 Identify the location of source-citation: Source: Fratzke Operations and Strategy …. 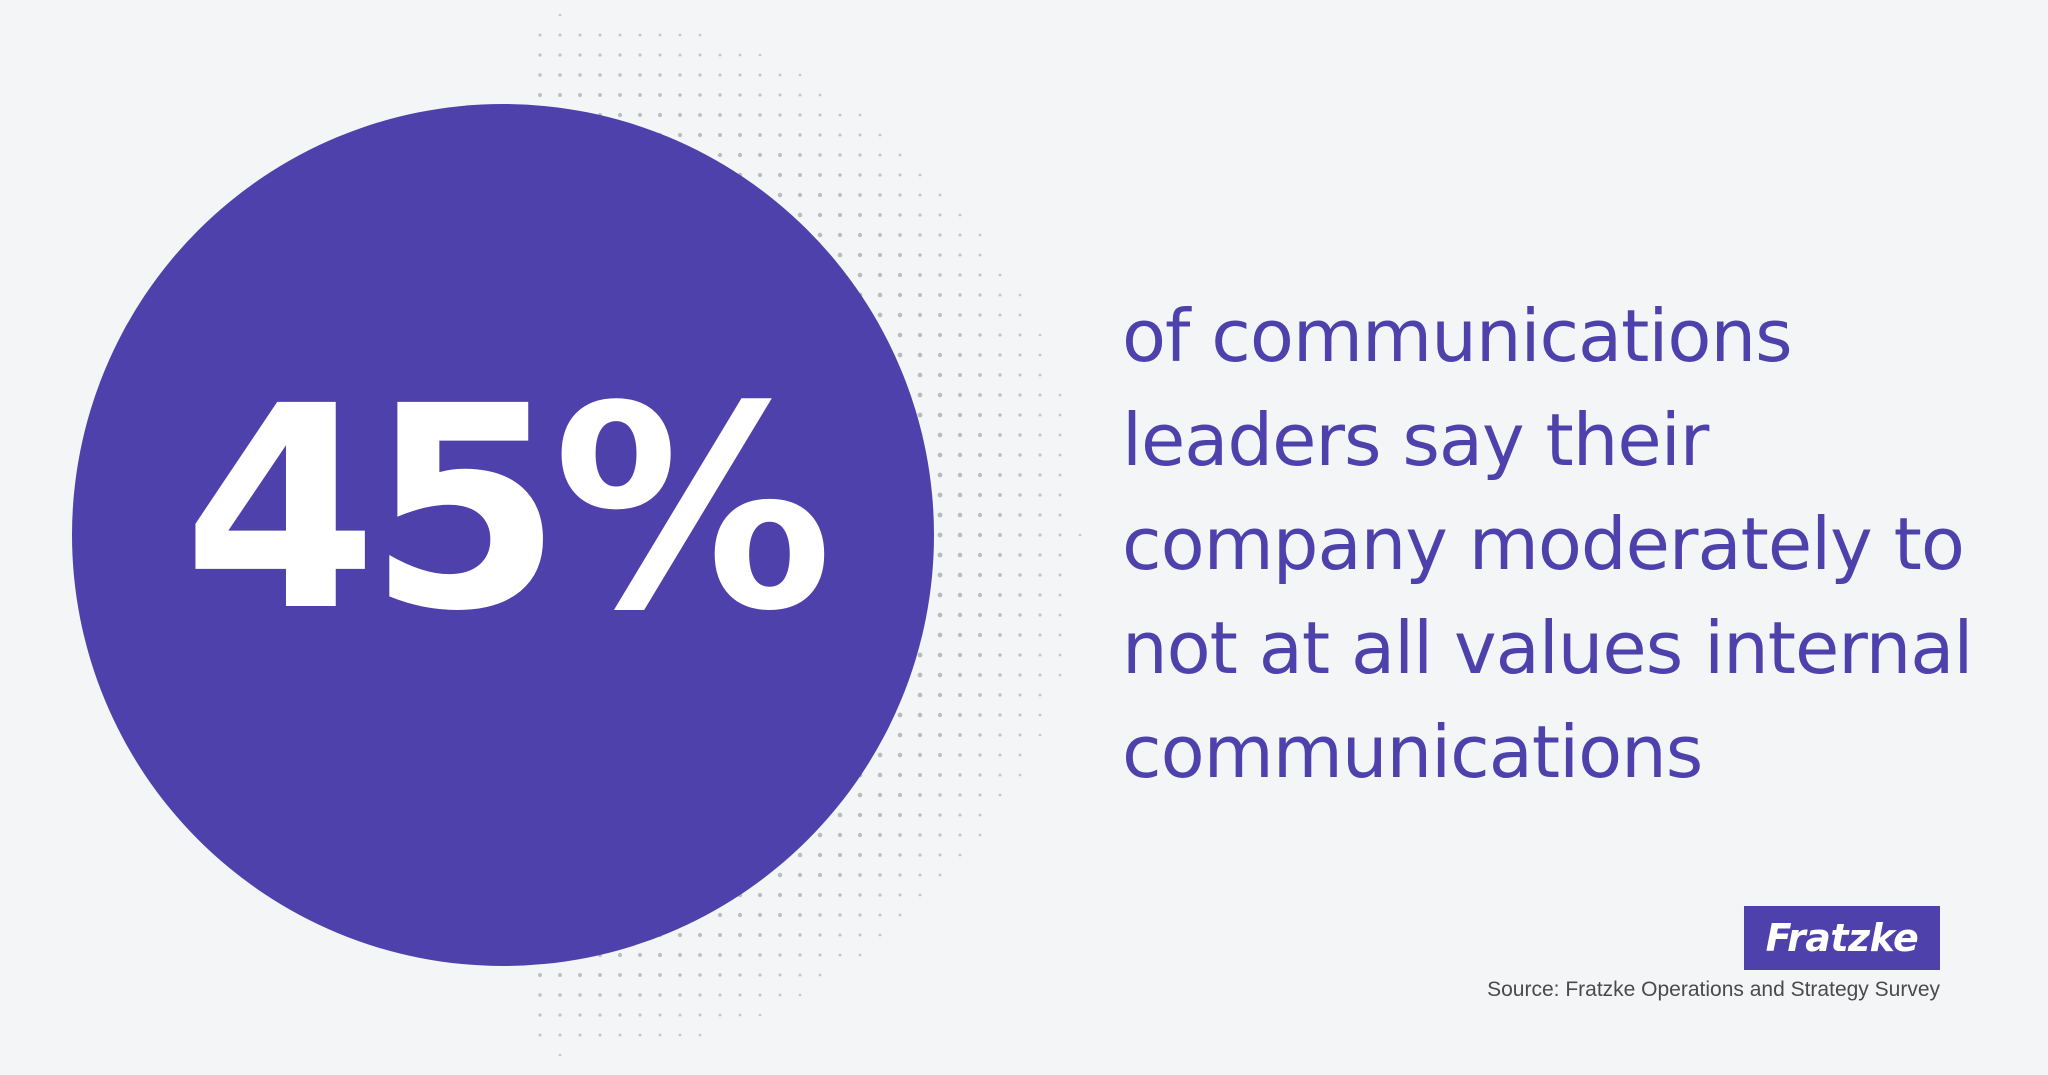
(1713, 989).